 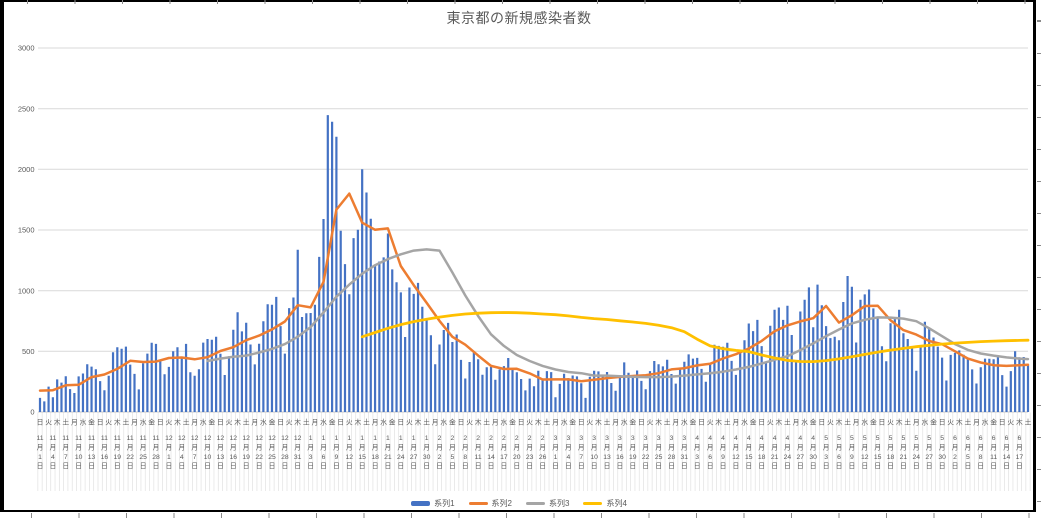 What do you see at coordinates (594, 452) in the screenshot?
I see `x-date-label: 3 月 10 日` at bounding box center [594, 452].